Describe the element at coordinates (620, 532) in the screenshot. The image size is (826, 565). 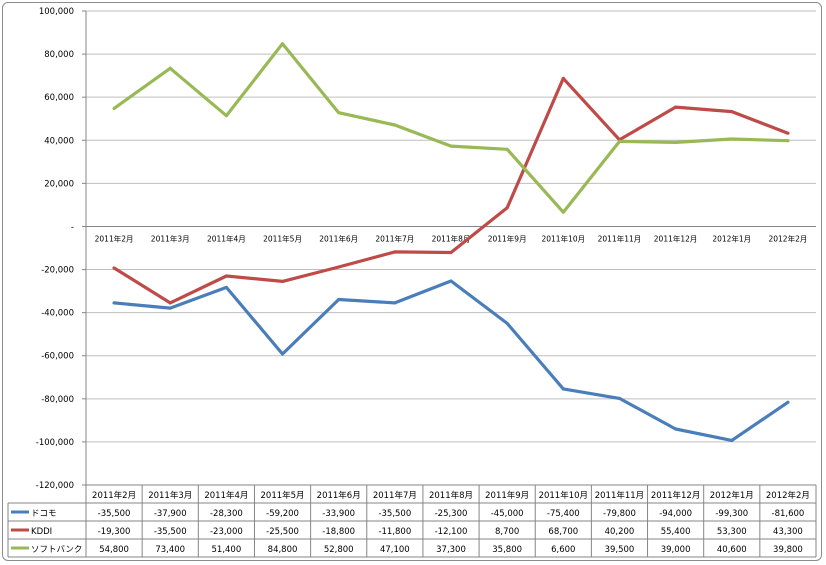
I see `table-cell: 40,200` at that location.